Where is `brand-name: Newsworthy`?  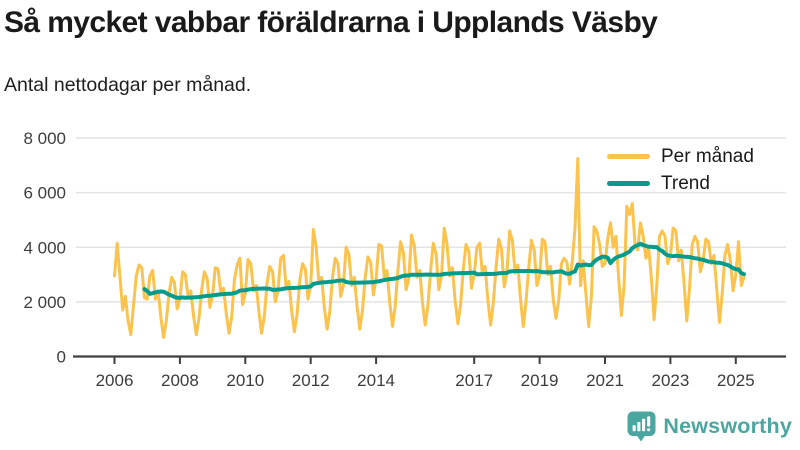
brand-name: Newsworthy is located at coordinates (727, 426).